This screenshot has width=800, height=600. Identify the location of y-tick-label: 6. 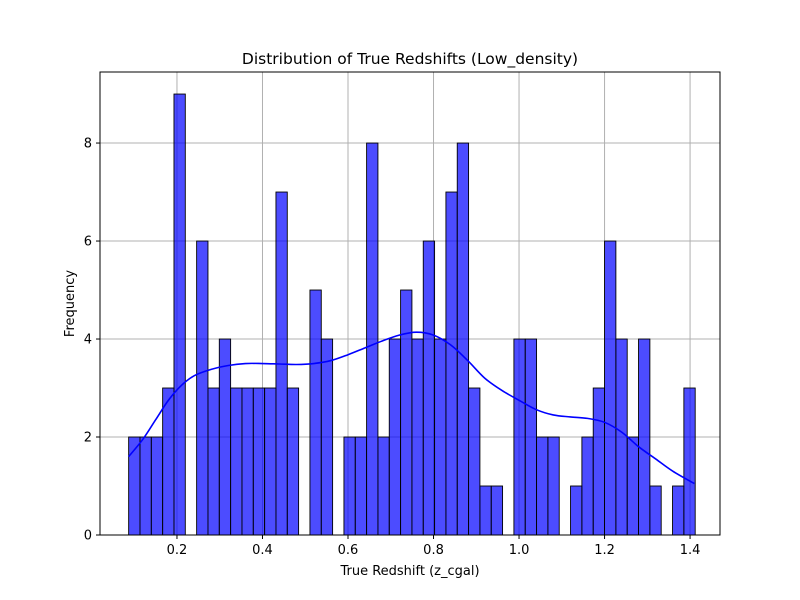
(88, 242).